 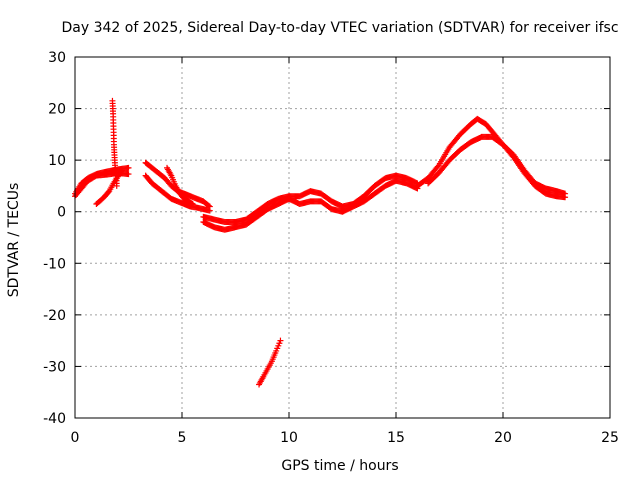 What do you see at coordinates (54, 264) in the screenshot?
I see `y-tick-label: -10` at bounding box center [54, 264].